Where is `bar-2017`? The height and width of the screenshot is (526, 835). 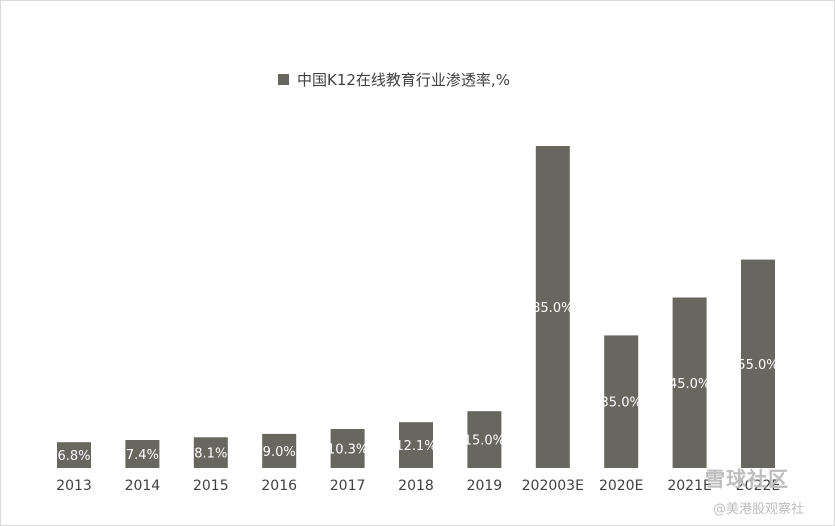
bar-2017 is located at coordinates (347, 448).